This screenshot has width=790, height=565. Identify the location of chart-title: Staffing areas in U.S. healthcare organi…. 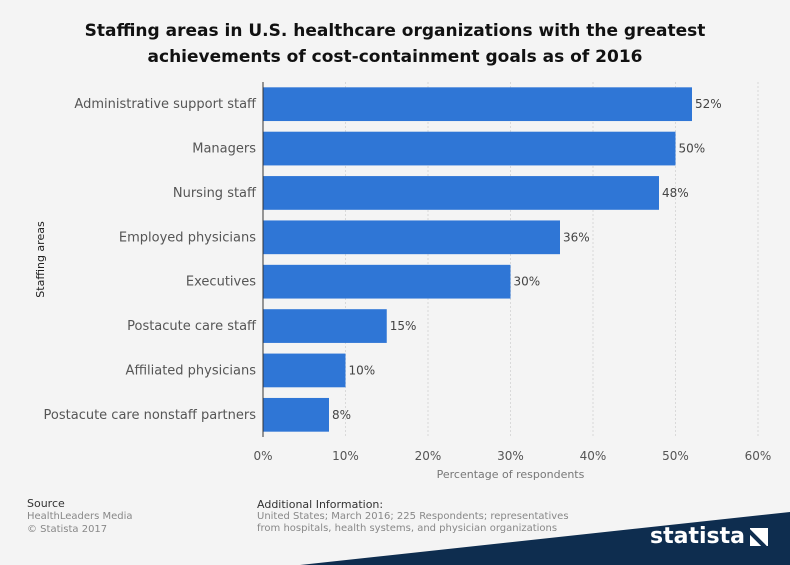
(395, 44).